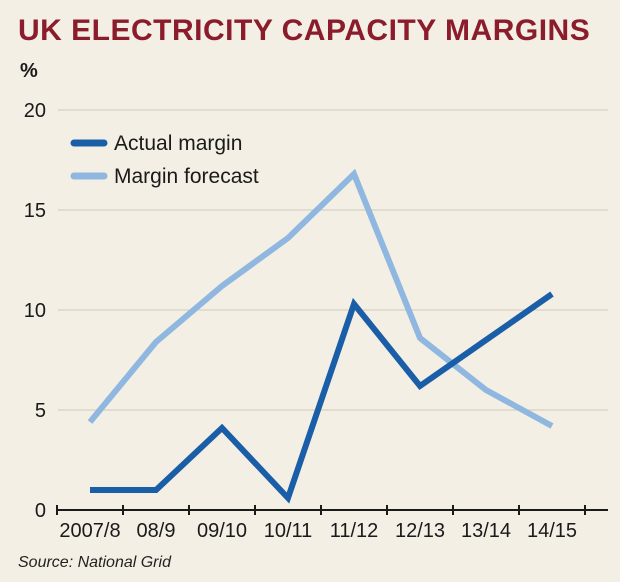 Image resolution: width=620 pixels, height=582 pixels. What do you see at coordinates (178, 143) in the screenshot?
I see `legend-label: Actual margin` at bounding box center [178, 143].